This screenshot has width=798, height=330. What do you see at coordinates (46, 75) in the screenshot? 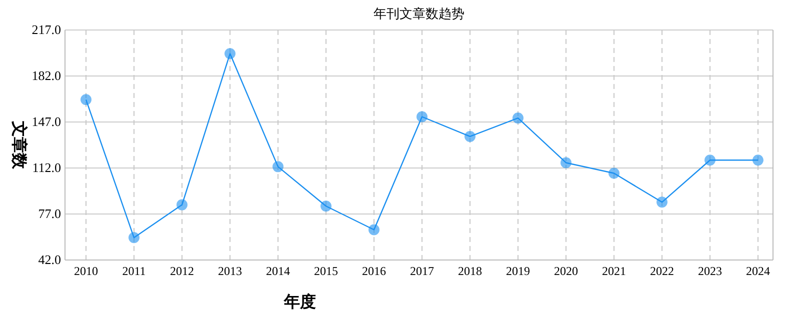
I see `y-tick-label: 182.0` at bounding box center [46, 75].